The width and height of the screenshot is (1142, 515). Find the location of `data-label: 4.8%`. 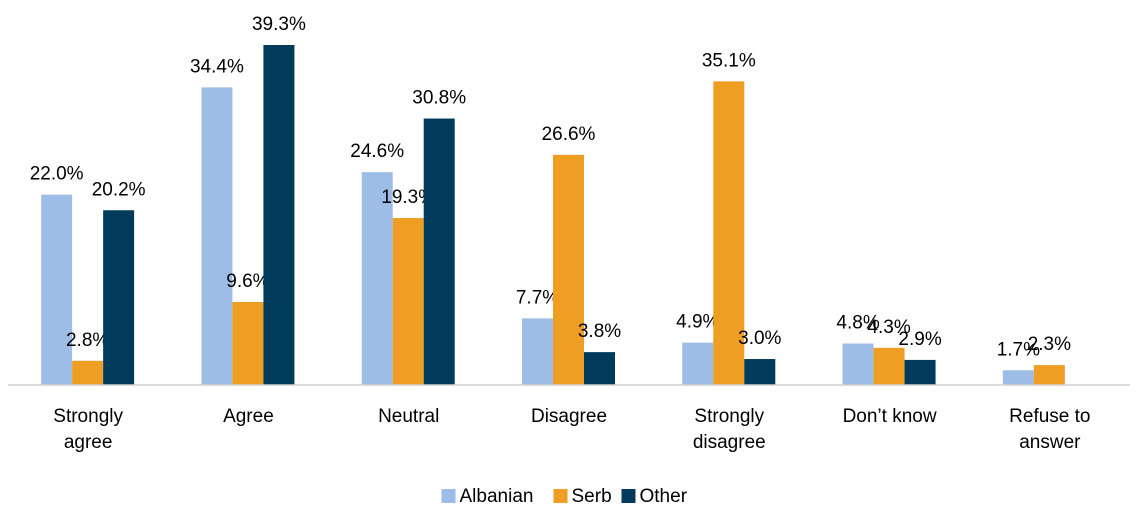

data-label: 4.8% is located at coordinates (857, 322).